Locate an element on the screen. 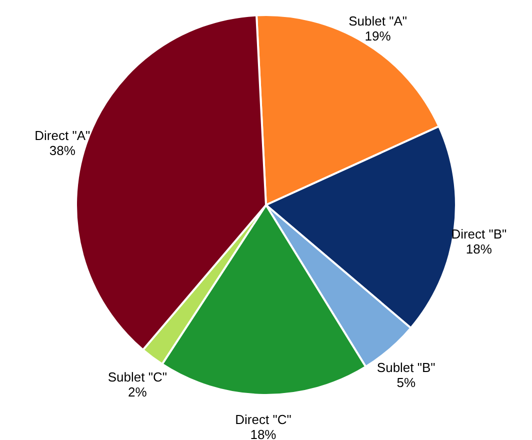  slice-label: Sublet "B" is located at coordinates (406, 368).